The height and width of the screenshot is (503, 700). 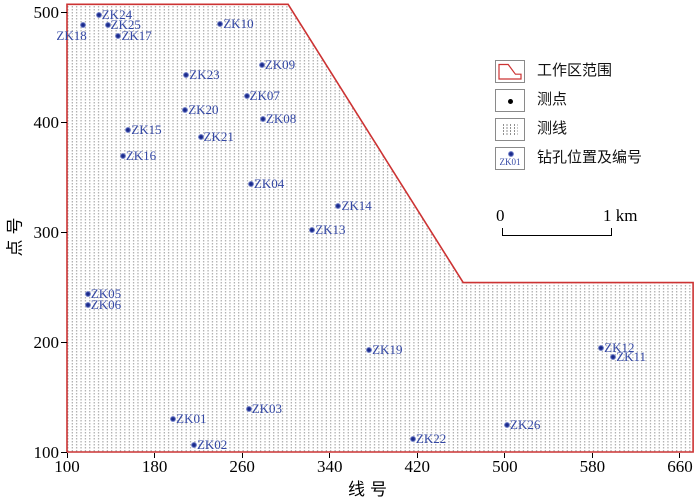 What do you see at coordinates (106, 293) in the screenshot?
I see `drillhole-label-ZK05: ZK05` at bounding box center [106, 293].